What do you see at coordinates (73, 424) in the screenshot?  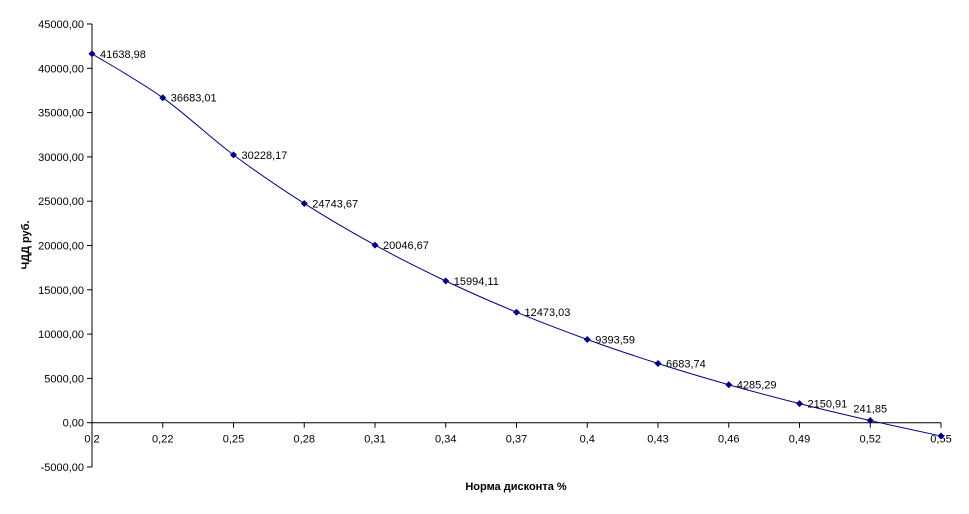 I see `y-tick-label: 0,00` at bounding box center [73, 424].